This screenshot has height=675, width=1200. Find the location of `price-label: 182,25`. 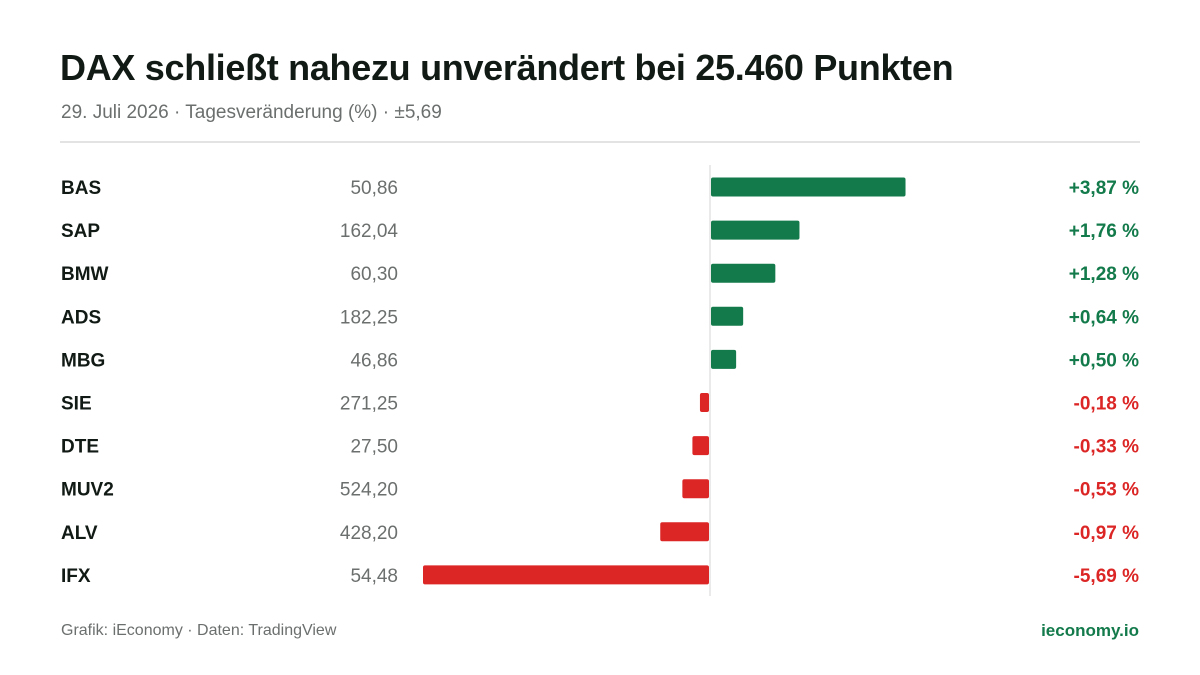

price-label: 182,25 is located at coordinates (369, 317).